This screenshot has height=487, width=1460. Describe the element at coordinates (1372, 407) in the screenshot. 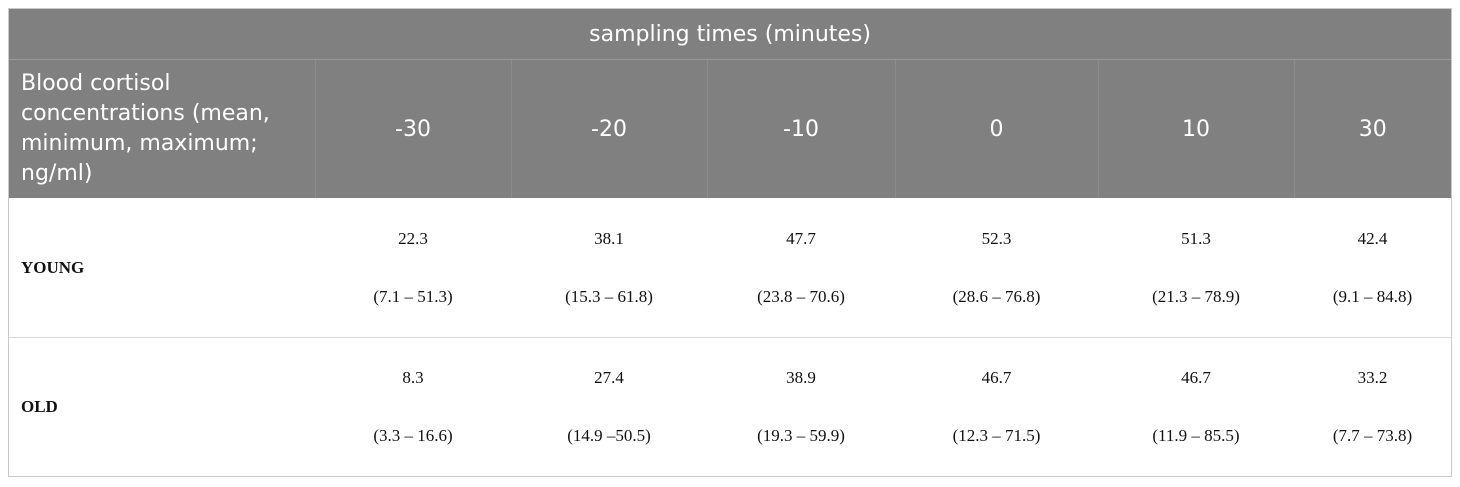

I see `table-cell: 33.2 (7.7 – 73.8)` at that location.